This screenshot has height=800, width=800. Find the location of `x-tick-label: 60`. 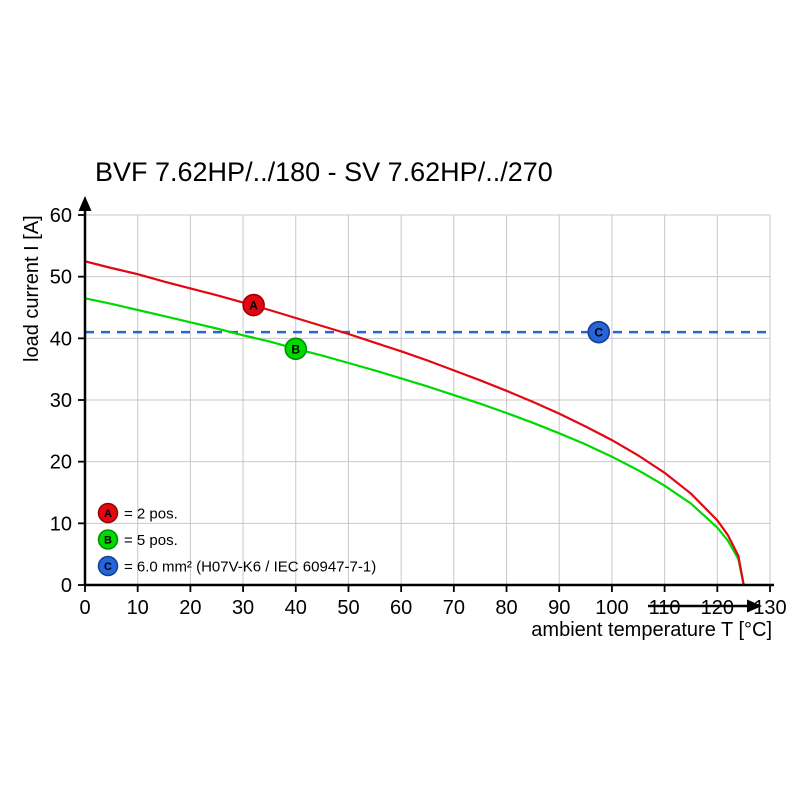

x-tick-label: 60 is located at coordinates (401, 608).